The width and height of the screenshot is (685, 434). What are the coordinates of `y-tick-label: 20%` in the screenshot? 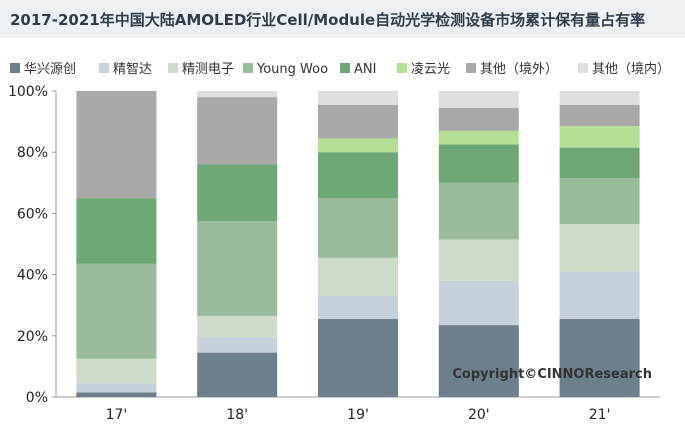 It's located at (32, 337).